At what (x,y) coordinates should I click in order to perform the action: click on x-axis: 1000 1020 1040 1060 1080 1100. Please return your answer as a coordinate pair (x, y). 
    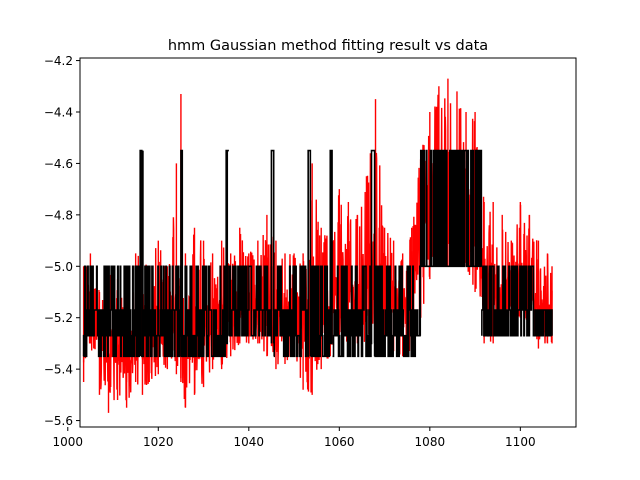
    Looking at the image, I should click on (294, 438).